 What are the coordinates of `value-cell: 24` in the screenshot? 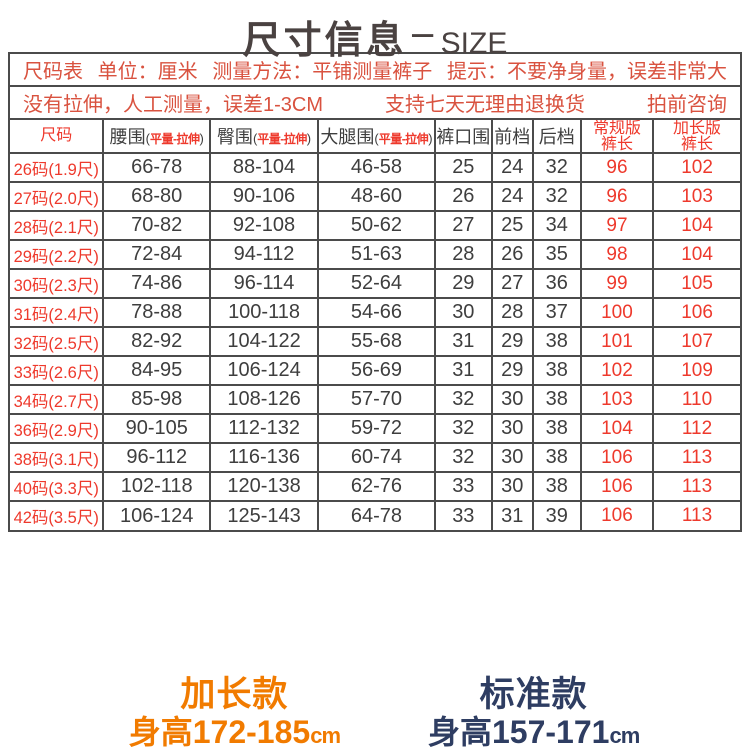 It's located at (512, 167).